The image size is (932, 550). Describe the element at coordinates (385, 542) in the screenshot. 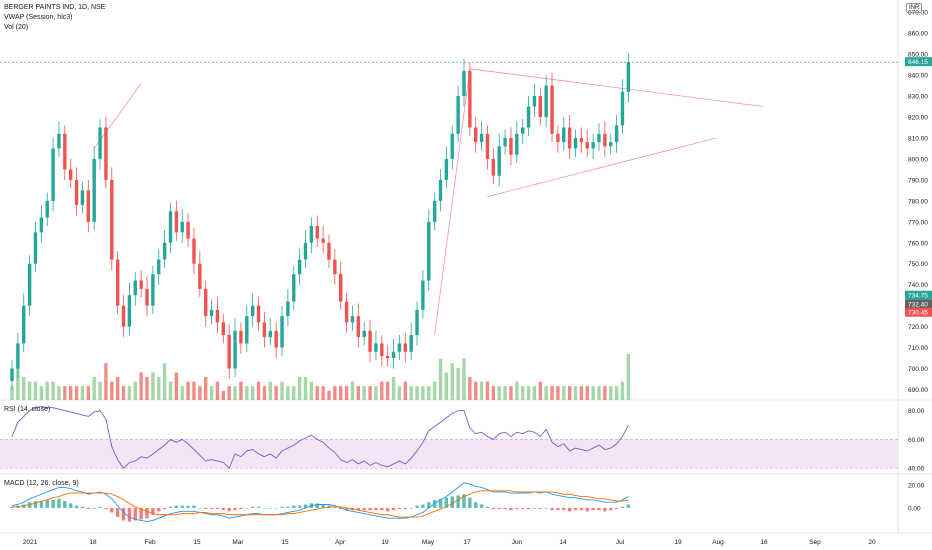

I see `time-tick-label: 19` at that location.